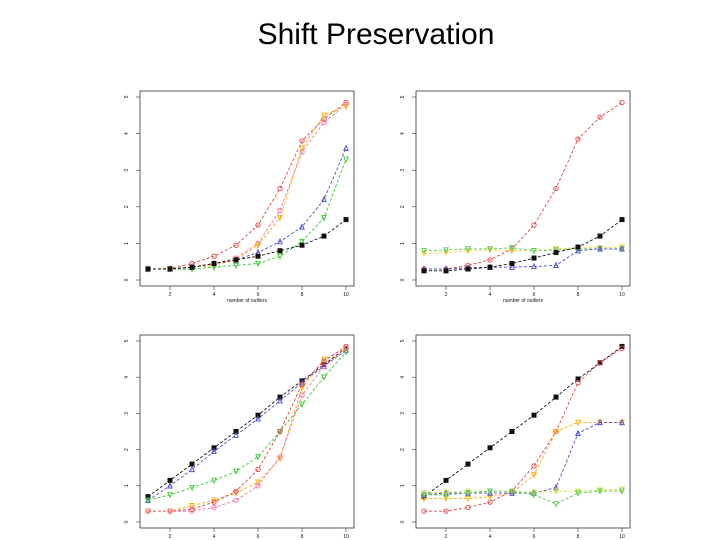  What do you see at coordinates (403, 485) in the screenshot?
I see `y-tick-label: 1` at bounding box center [403, 485].